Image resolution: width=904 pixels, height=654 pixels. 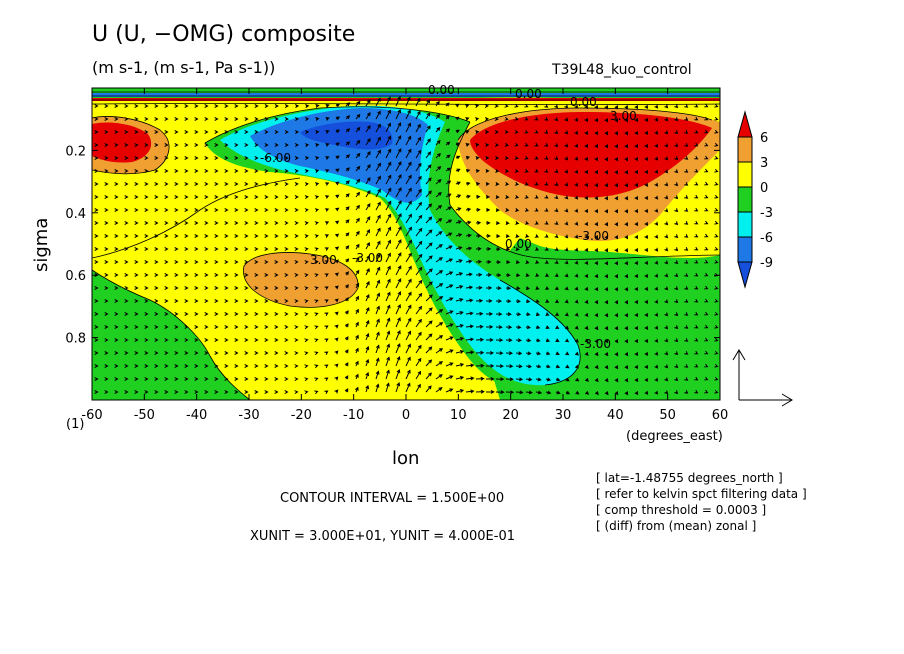 What do you see at coordinates (615, 415) in the screenshot?
I see `x-tick-label: 40` at bounding box center [615, 415].